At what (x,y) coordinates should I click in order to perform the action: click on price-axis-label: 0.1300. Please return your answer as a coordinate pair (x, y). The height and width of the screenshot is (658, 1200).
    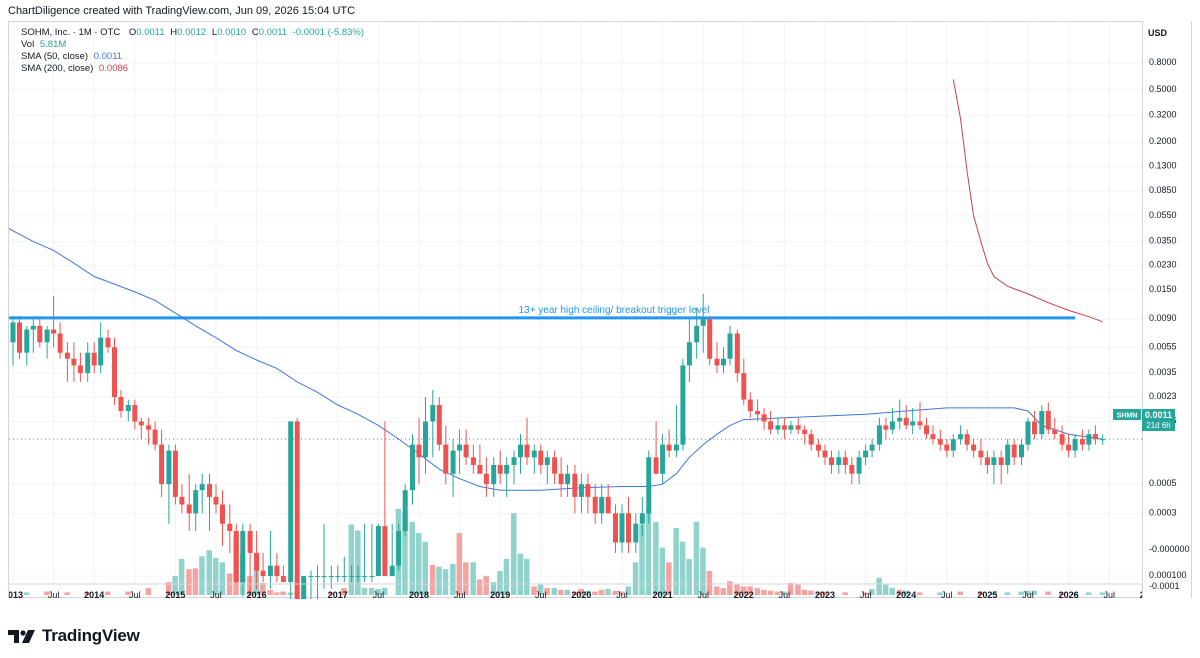
    Looking at the image, I should click on (1163, 166).